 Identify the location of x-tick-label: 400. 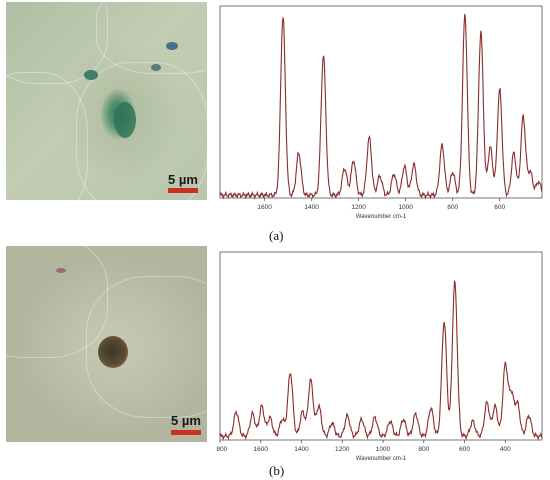
(505, 449).